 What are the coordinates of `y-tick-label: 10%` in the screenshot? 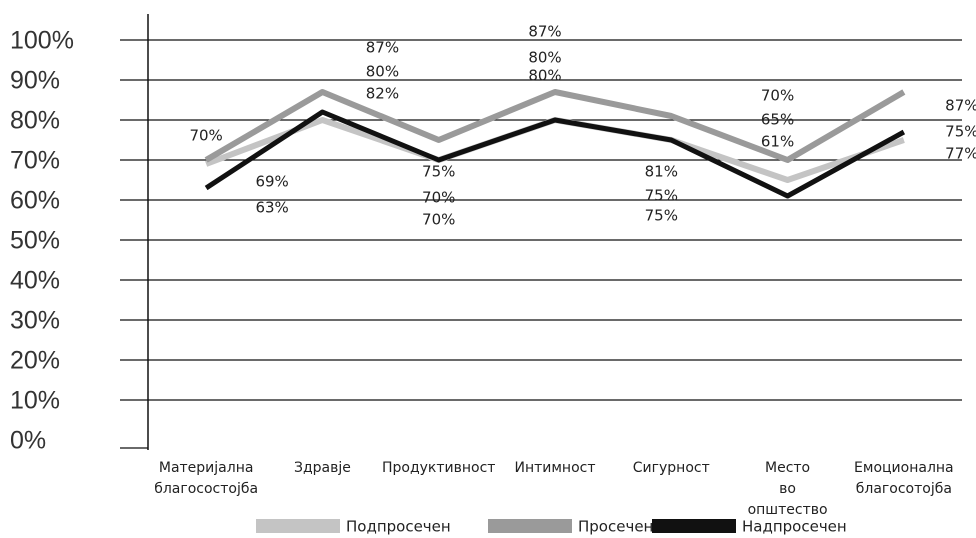 It's located at (35, 401).